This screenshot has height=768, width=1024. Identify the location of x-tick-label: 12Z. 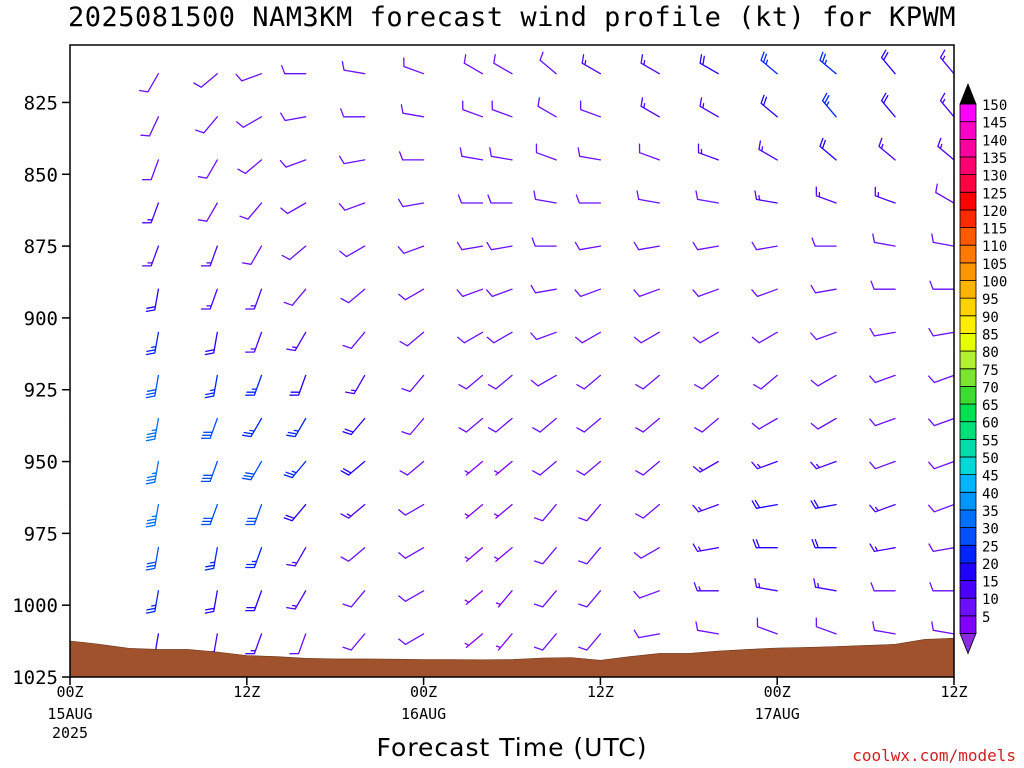
(953, 692).